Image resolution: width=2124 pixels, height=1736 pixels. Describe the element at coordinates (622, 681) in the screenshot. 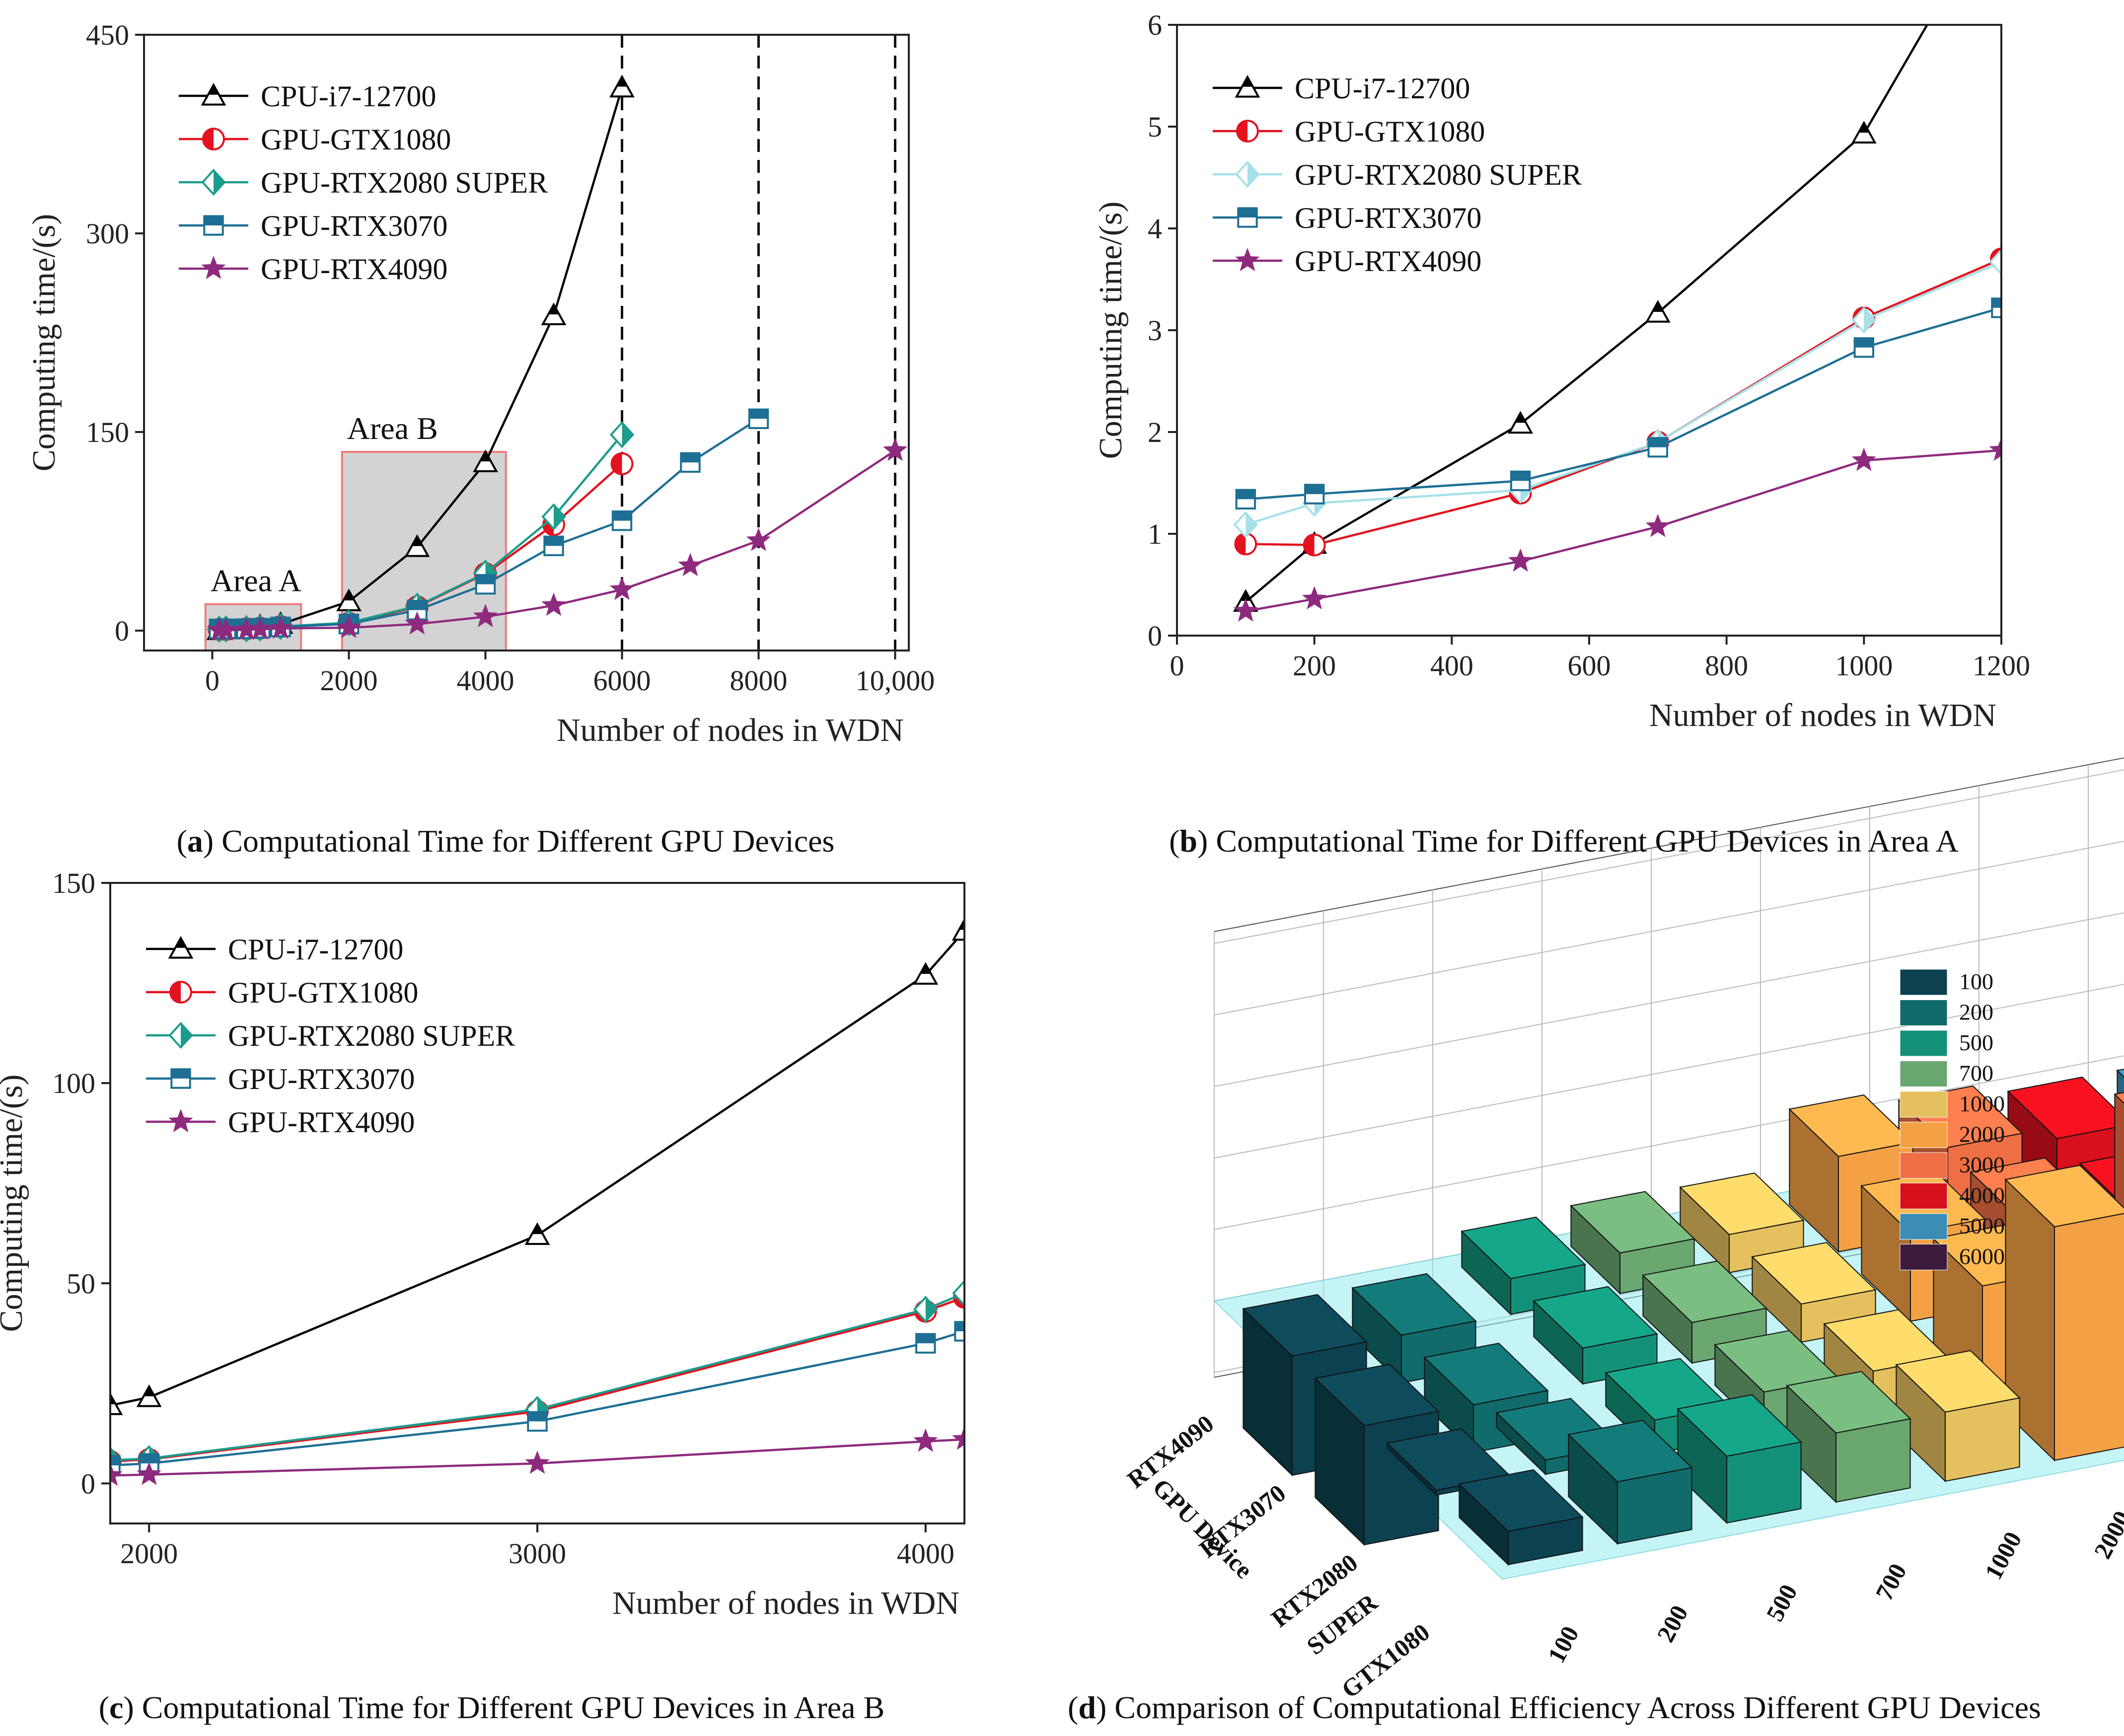

I see `x-tick-label: 6000` at that location.